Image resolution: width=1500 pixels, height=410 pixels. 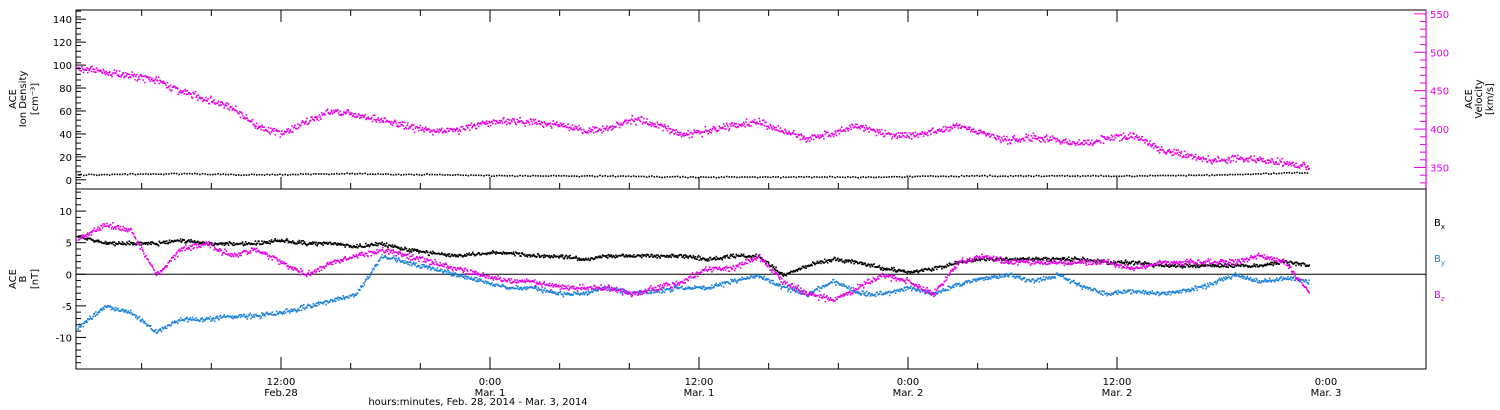 What do you see at coordinates (62, 20) in the screenshot?
I see `density-tick-label: 140` at bounding box center [62, 20].